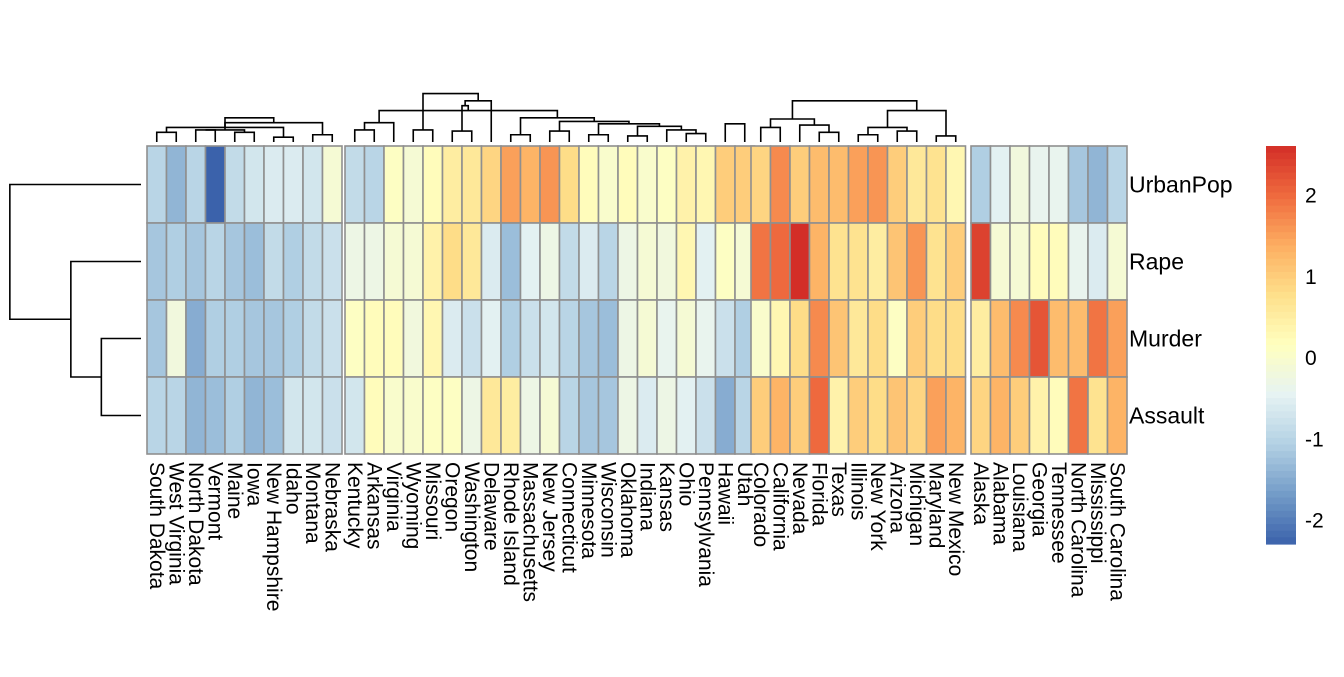  What do you see at coordinates (1019, 507) in the screenshot?
I see `column-label: Louisiana` at bounding box center [1019, 507].